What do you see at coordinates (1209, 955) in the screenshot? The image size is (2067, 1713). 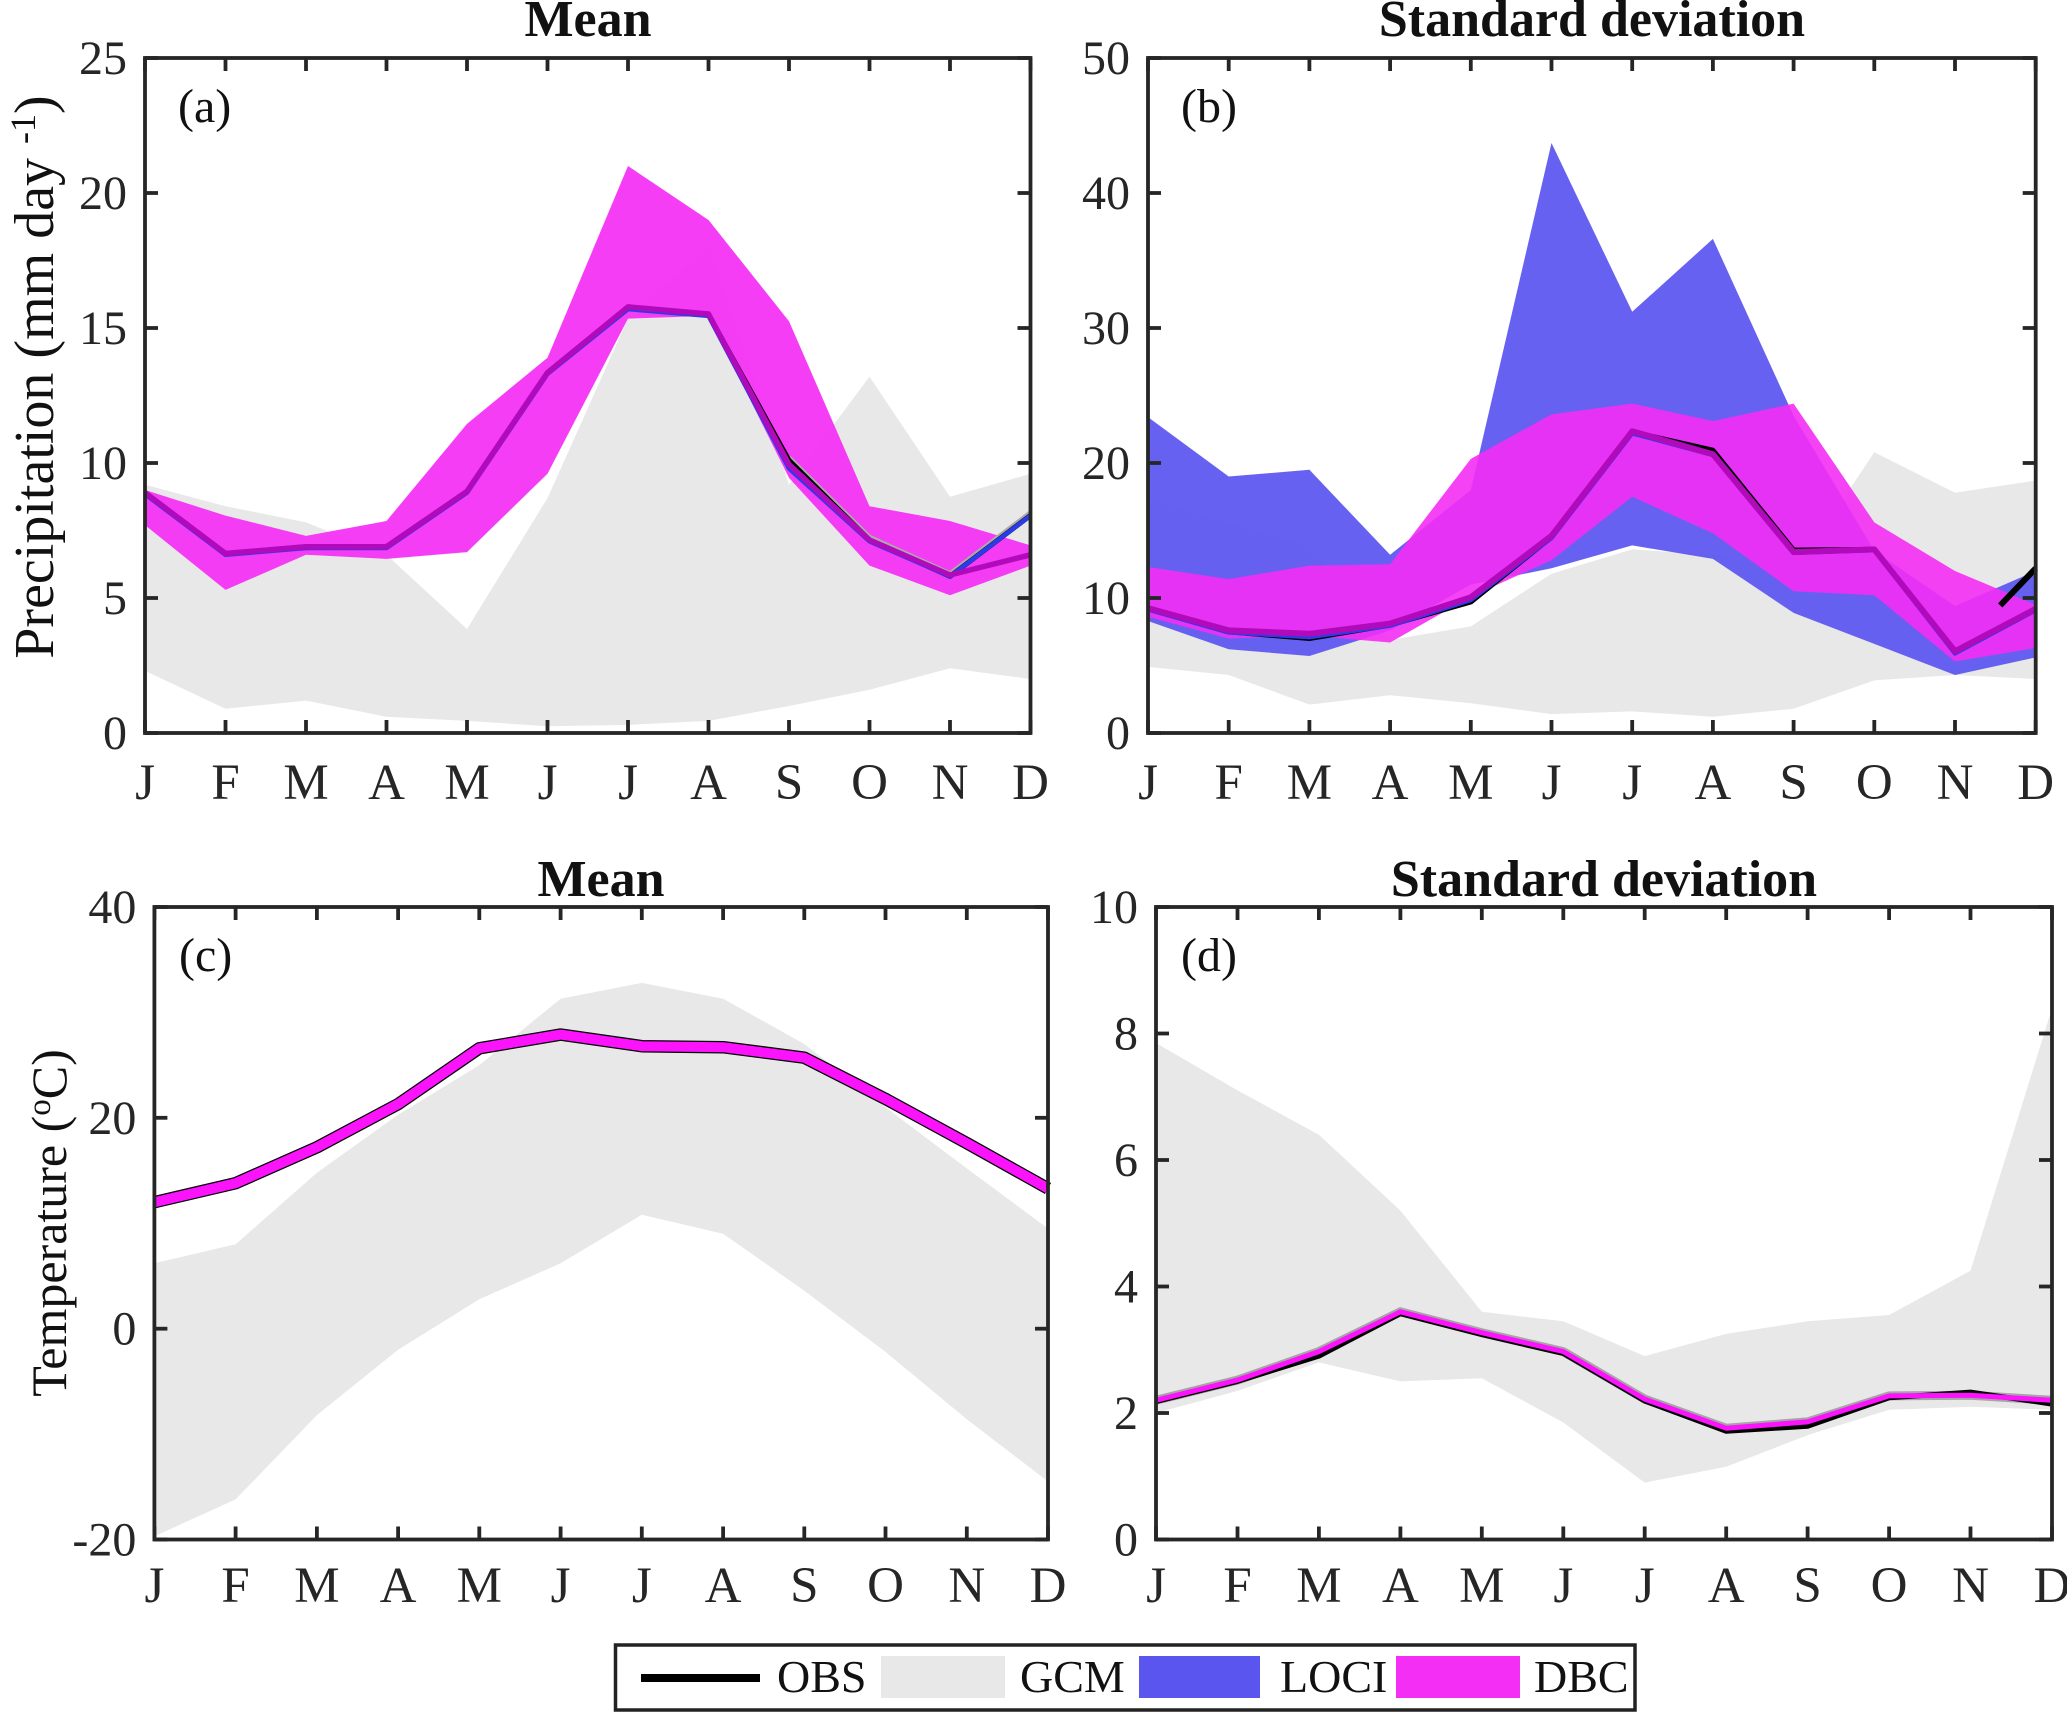 I see `svg-text: (d)` at bounding box center [1209, 955].